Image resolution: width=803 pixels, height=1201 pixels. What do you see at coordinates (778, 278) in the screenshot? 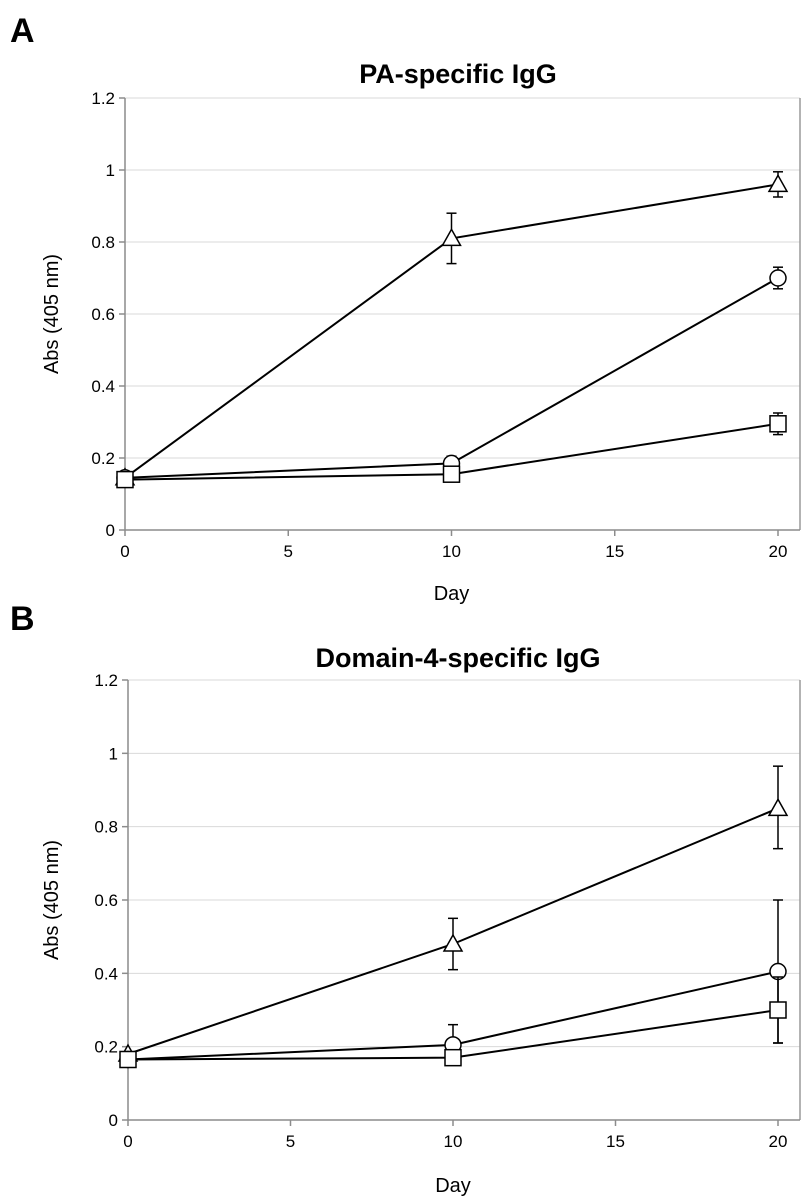
I see `data-point-circle` at bounding box center [778, 278].